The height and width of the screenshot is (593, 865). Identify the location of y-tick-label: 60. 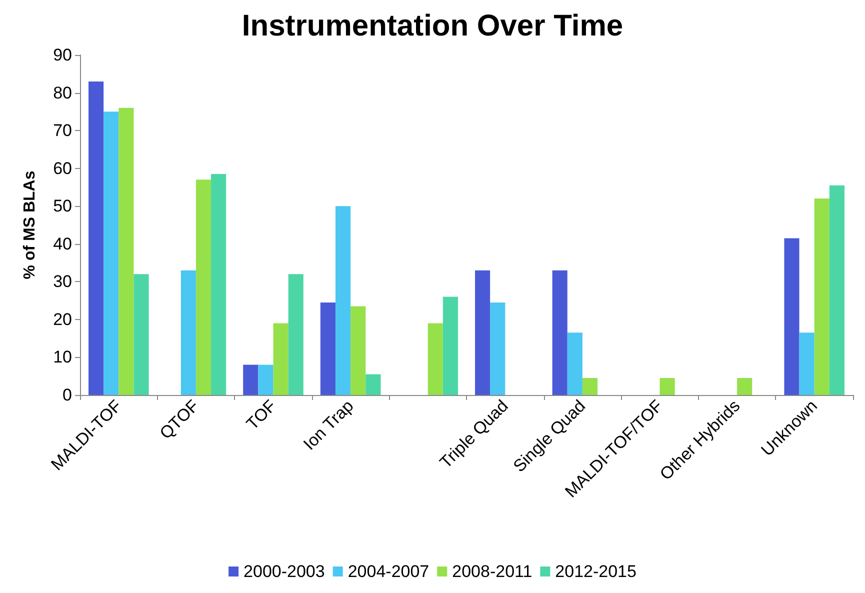
(62, 168).